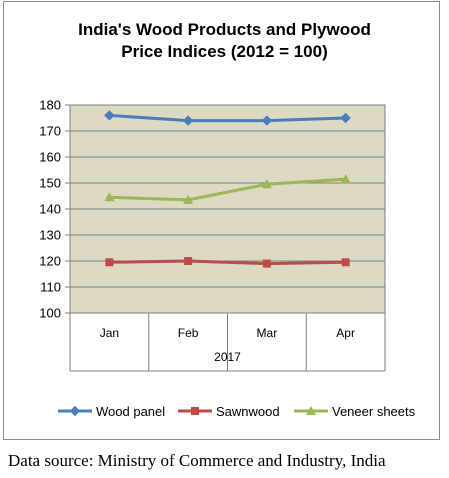 This screenshot has width=449, height=478. What do you see at coordinates (50, 183) in the screenshot?
I see `y-tick-label: 150` at bounding box center [50, 183].